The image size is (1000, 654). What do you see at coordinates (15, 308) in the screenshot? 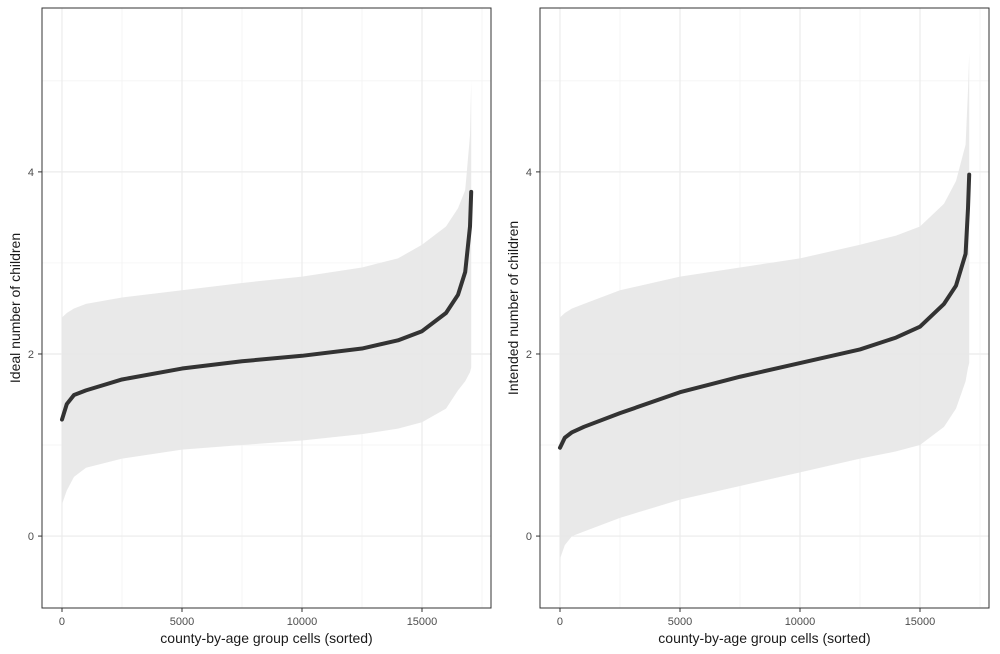
I see `y-axis-label: Ideal number of children` at bounding box center [15, 308].